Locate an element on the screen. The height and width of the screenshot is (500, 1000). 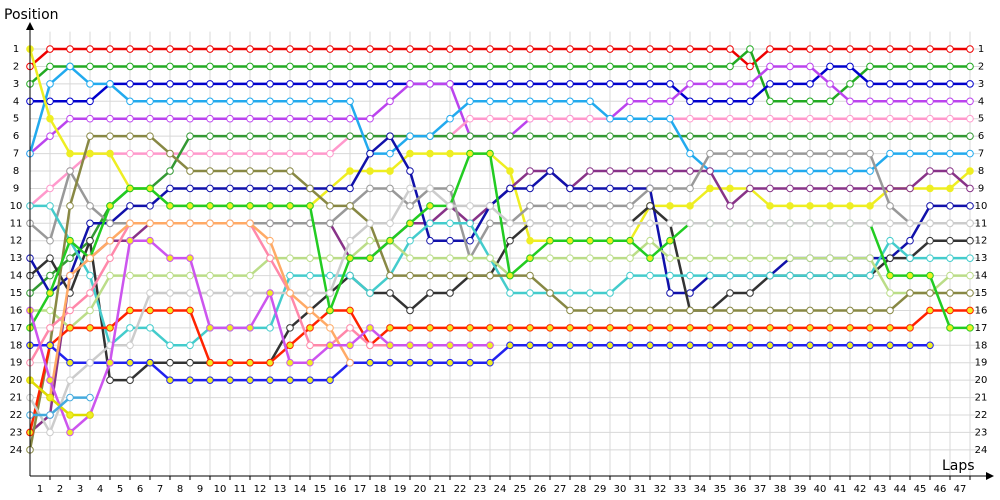
x-tick-label: 16 is located at coordinates (340, 489).